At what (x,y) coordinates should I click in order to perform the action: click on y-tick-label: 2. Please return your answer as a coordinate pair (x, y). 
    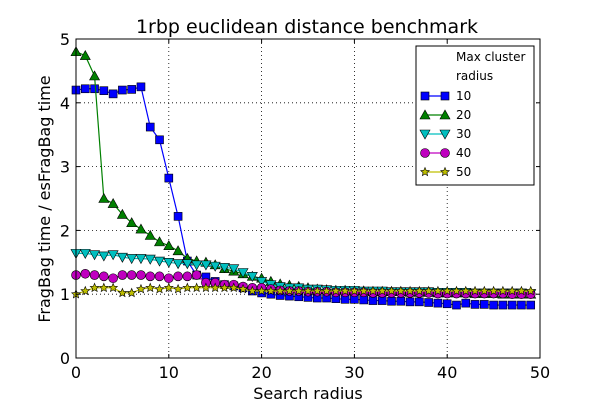
    Looking at the image, I should click on (65, 230).